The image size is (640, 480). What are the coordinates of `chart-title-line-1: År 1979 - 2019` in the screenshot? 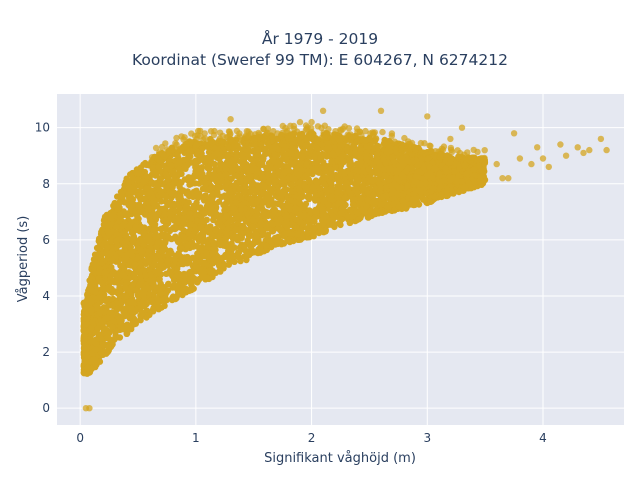 It's located at (320, 39).